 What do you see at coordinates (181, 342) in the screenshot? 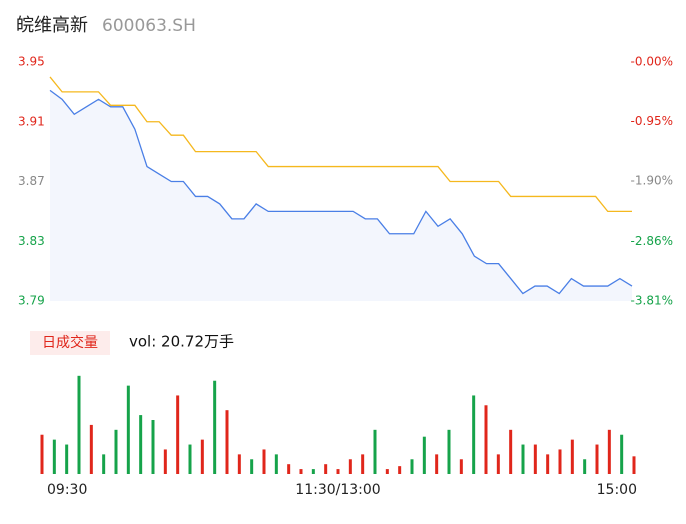
I see `volume-summary: vol: 20.72万手` at bounding box center [181, 342].